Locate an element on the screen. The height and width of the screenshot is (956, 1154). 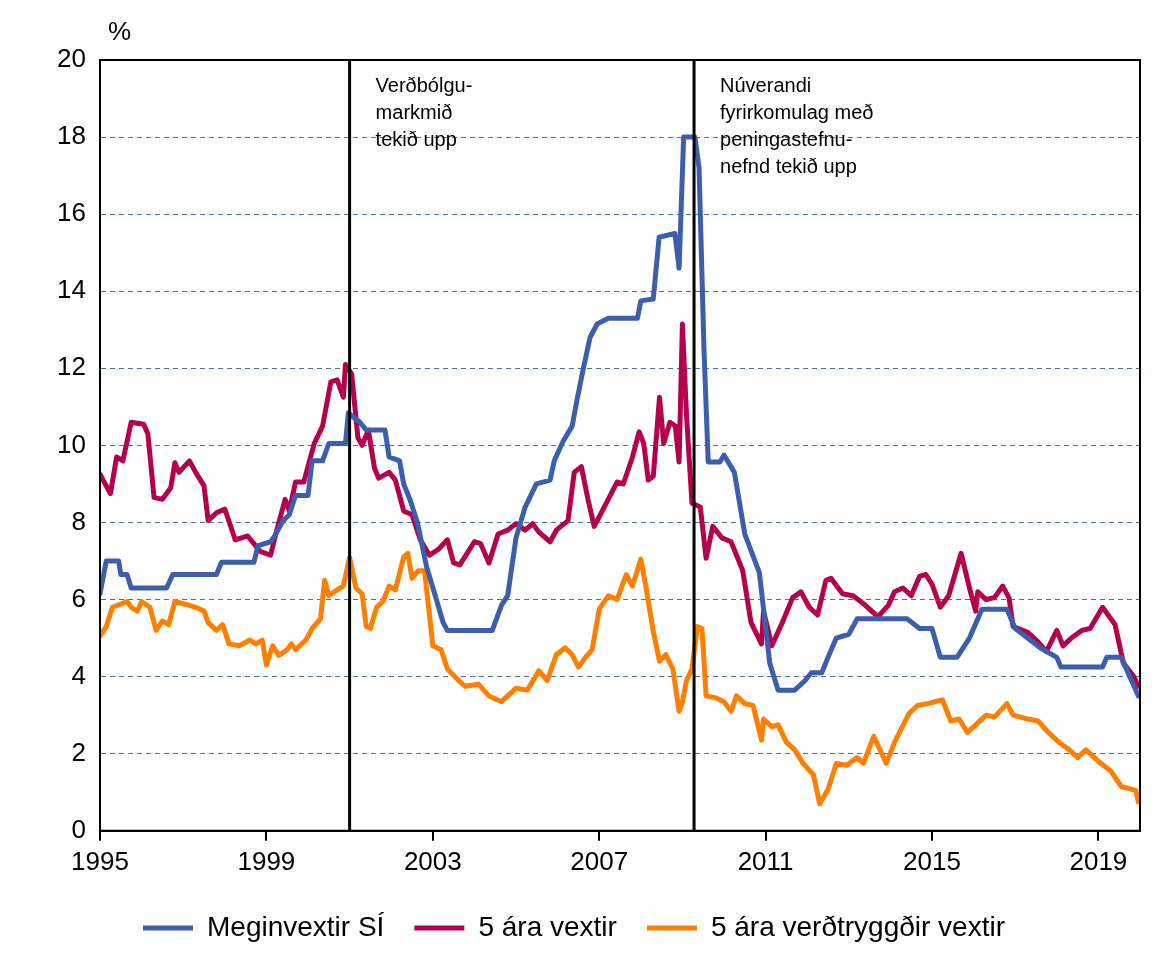
y-tick-label: 4 is located at coordinates (78, 674).